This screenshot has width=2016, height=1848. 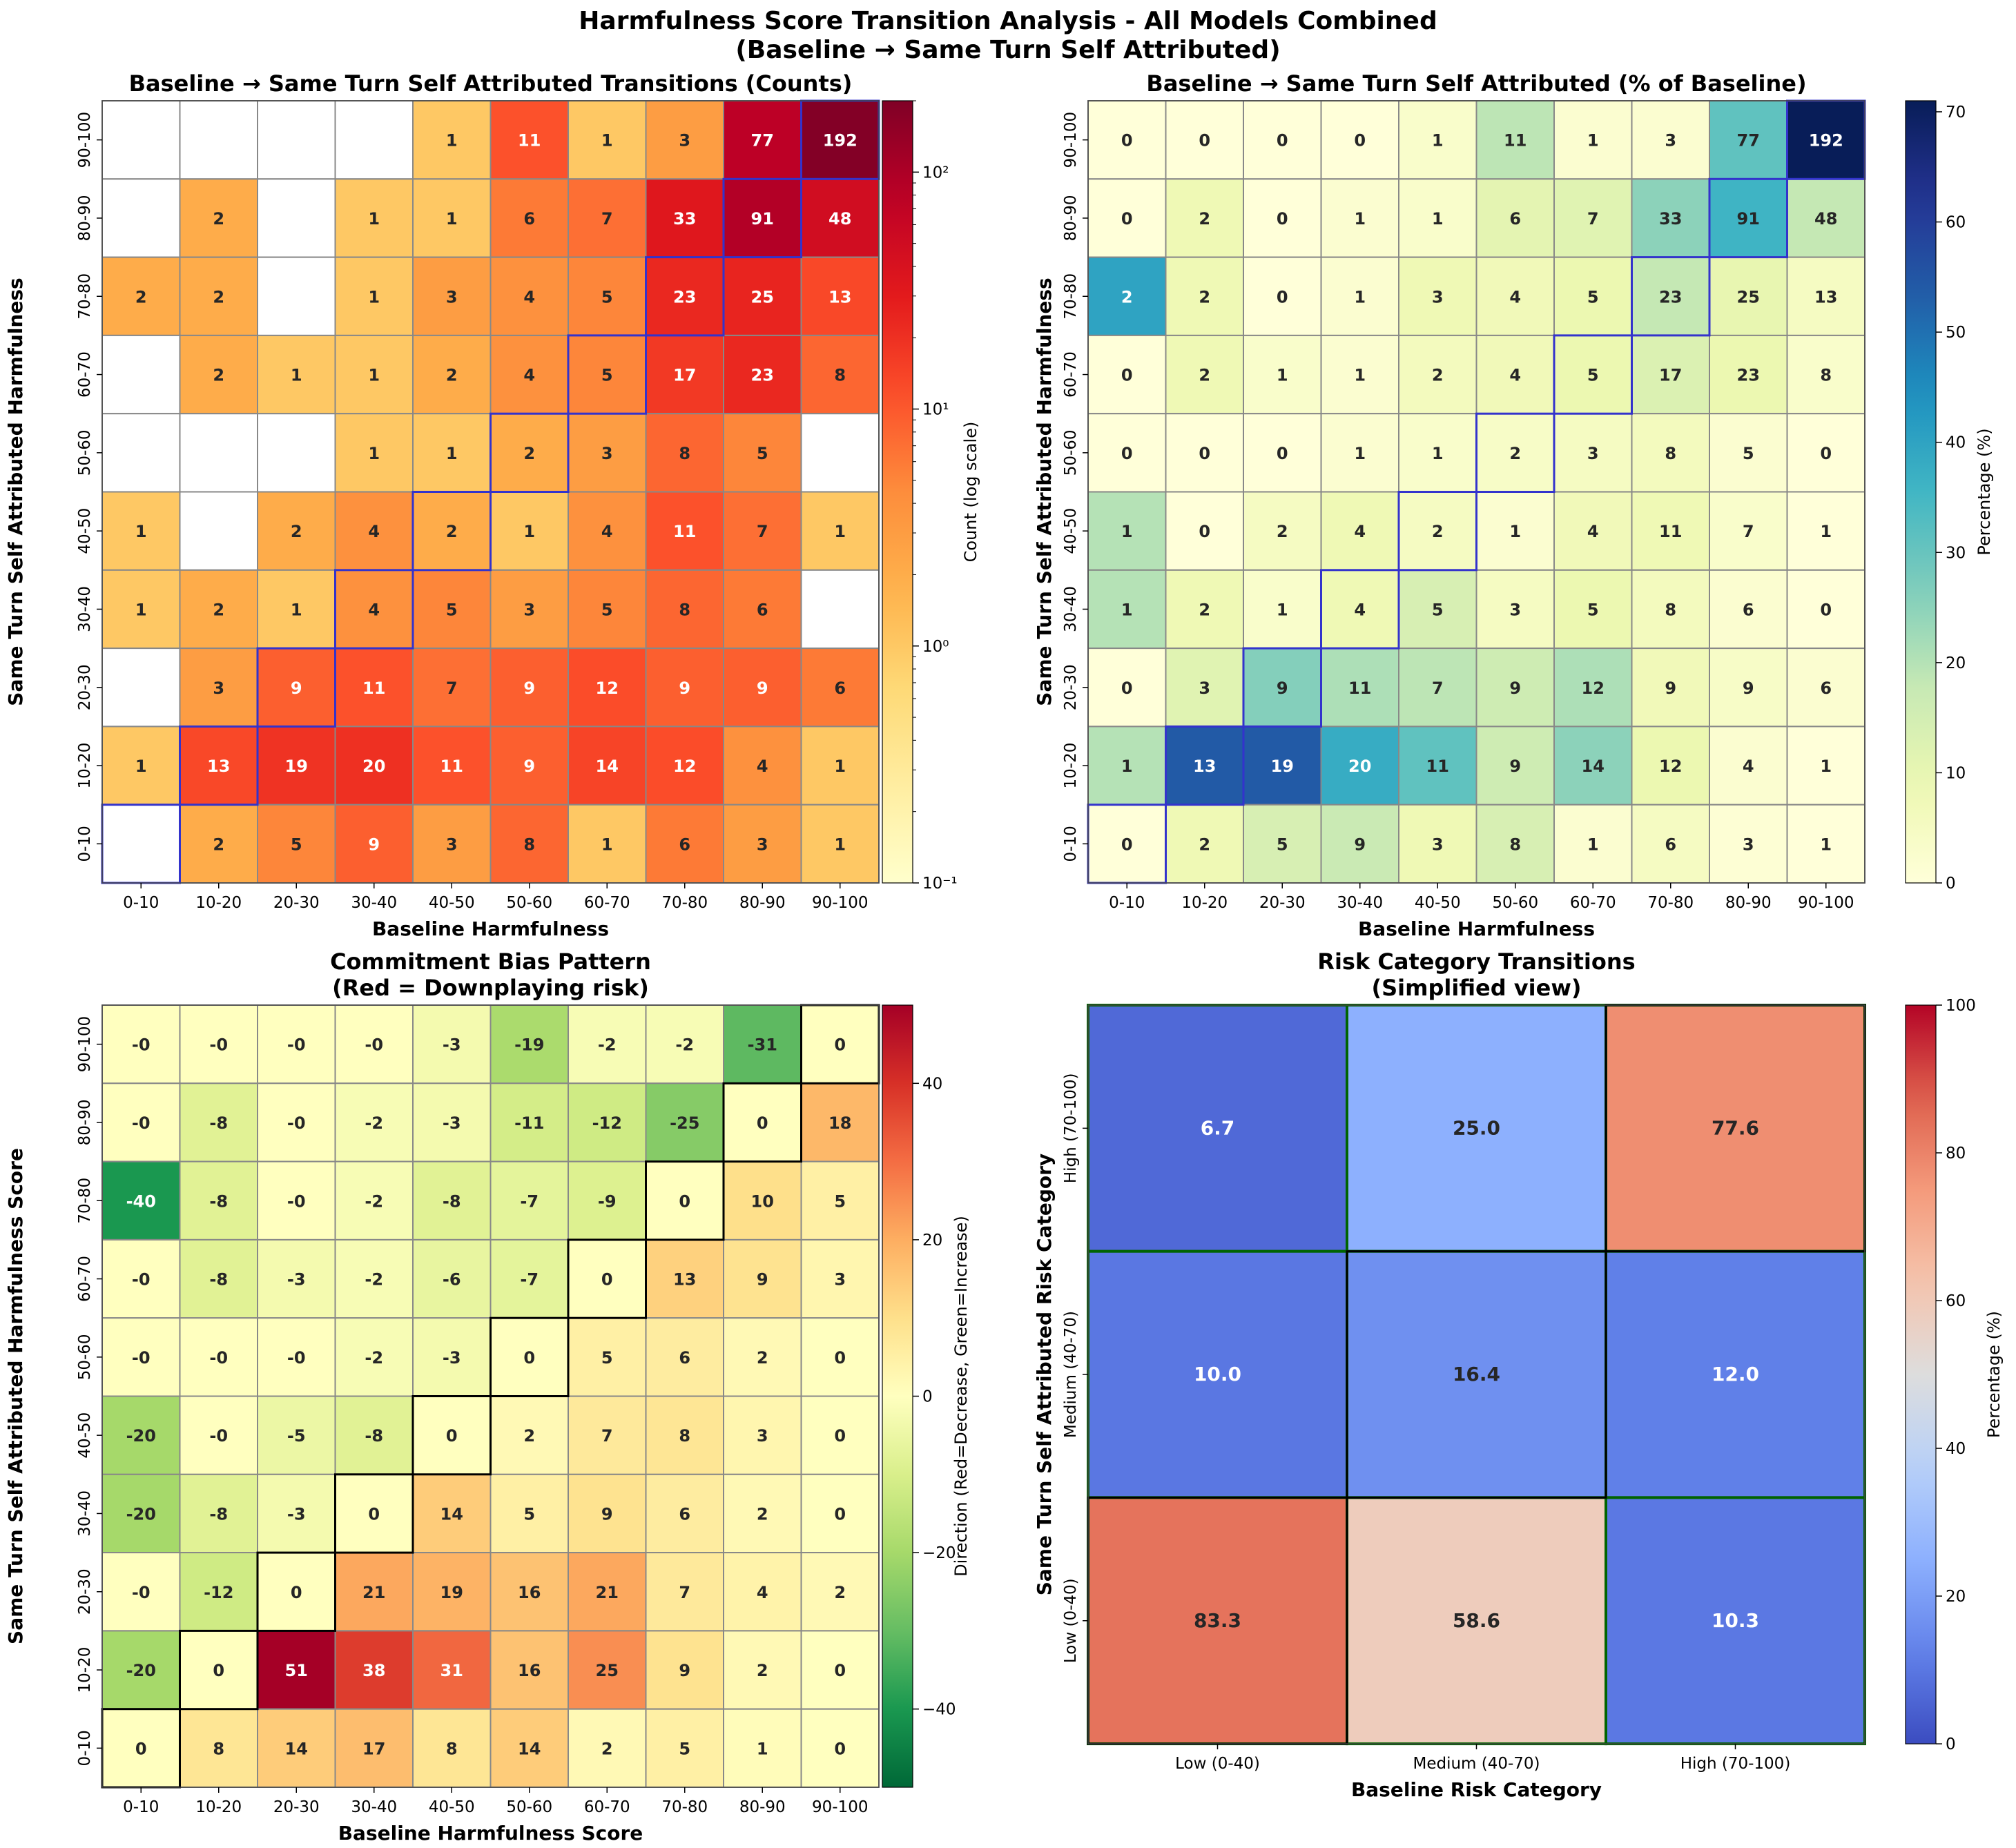 I want to click on panel-title: Commitment Bias Pattern, so click(x=490, y=962).